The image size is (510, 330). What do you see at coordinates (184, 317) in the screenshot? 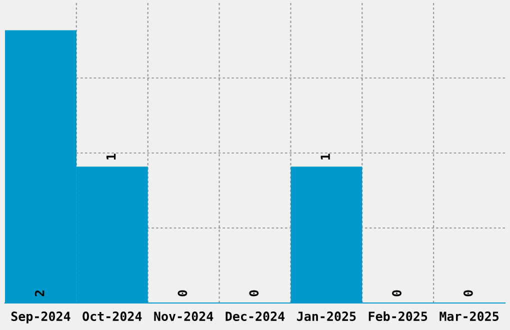
I see `x-tick-label: Nov-2024` at bounding box center [184, 317].